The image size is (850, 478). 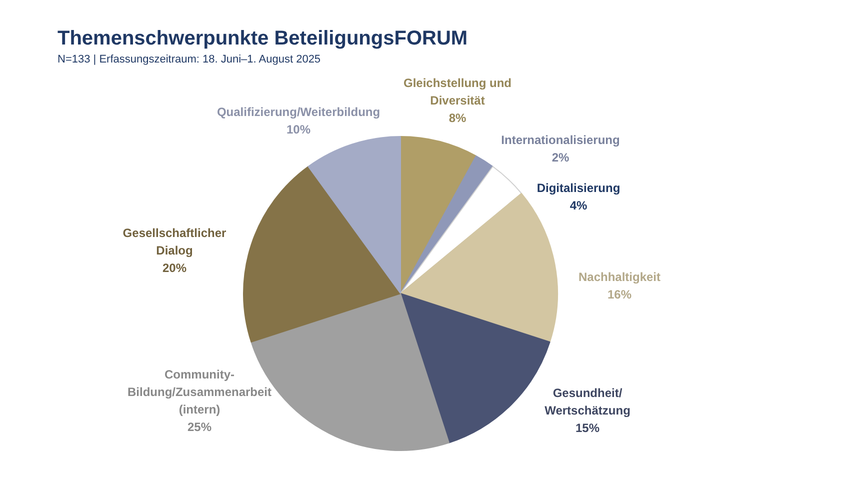 I want to click on slice-label: Internationalisierung, so click(x=560, y=139).